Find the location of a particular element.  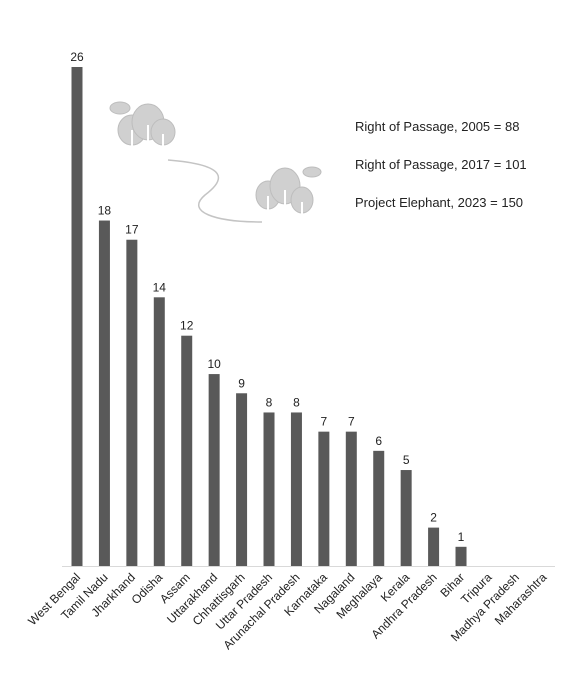

annotation: Right of Passage, 2017 = 101 is located at coordinates (441, 164).